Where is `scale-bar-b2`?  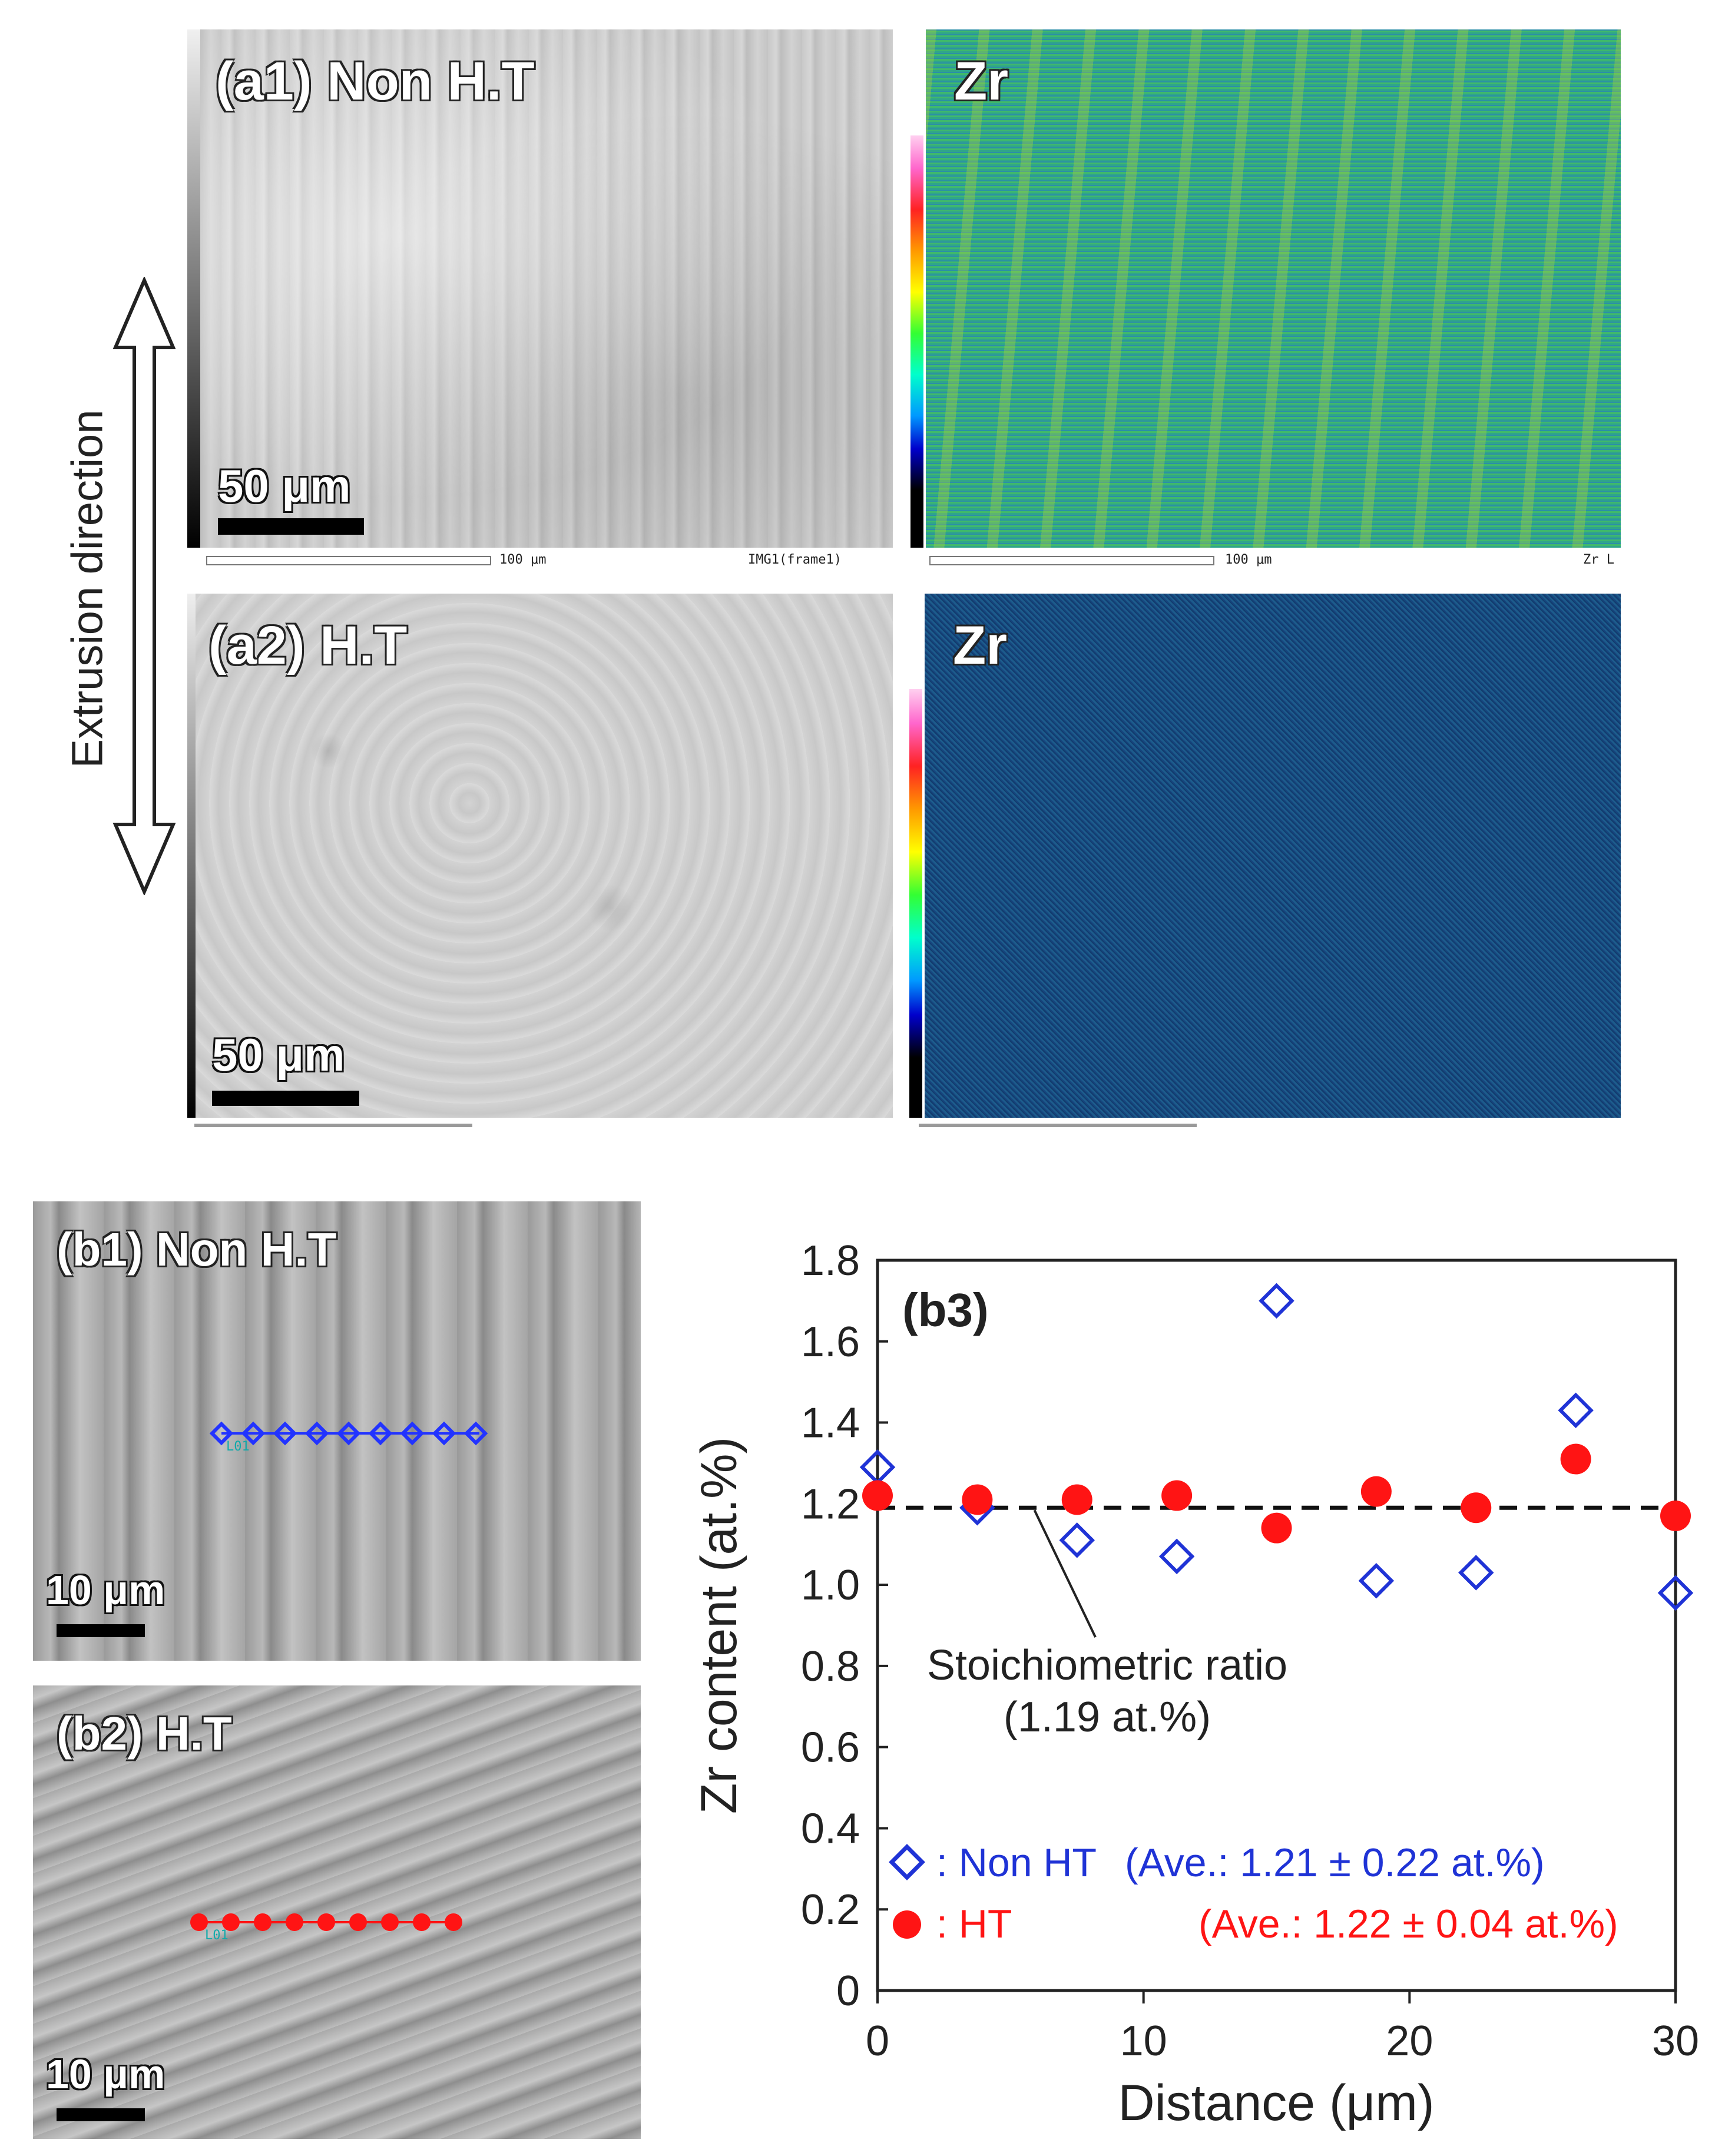 scale-bar-b2 is located at coordinates (101, 2114).